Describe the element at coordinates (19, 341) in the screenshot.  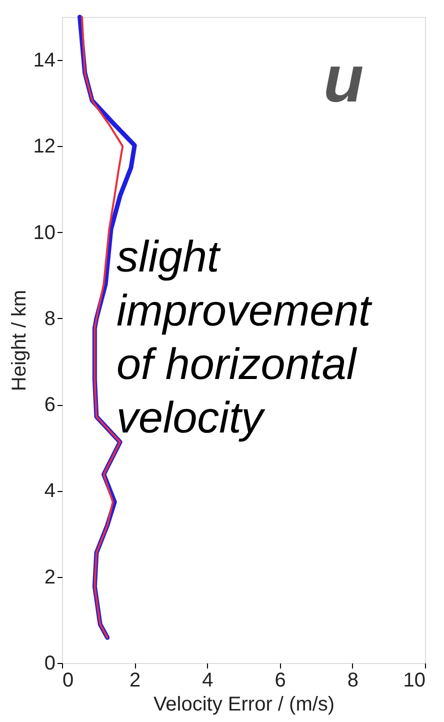
I see `y-axis-title: Height / km` at that location.